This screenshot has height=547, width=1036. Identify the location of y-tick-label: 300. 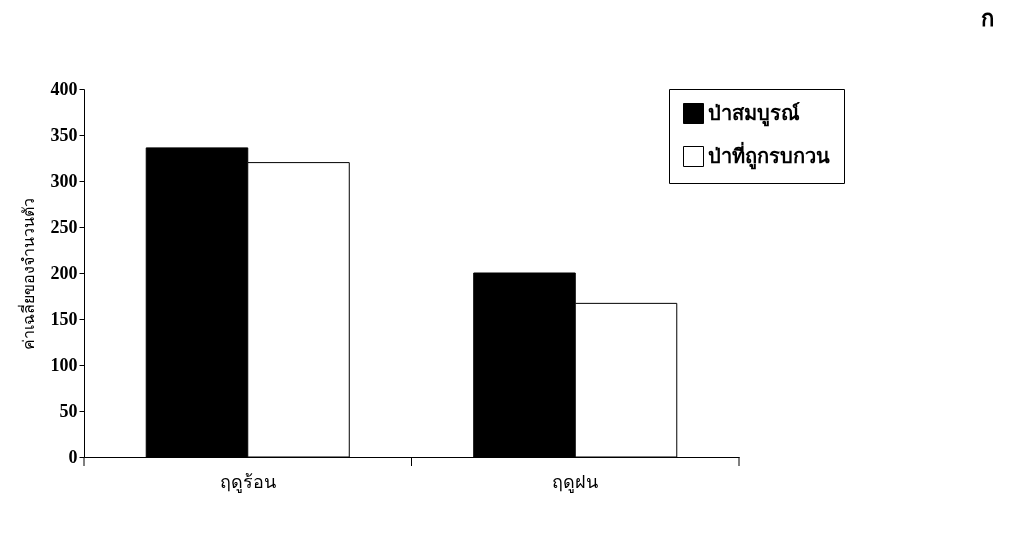
(64, 180).